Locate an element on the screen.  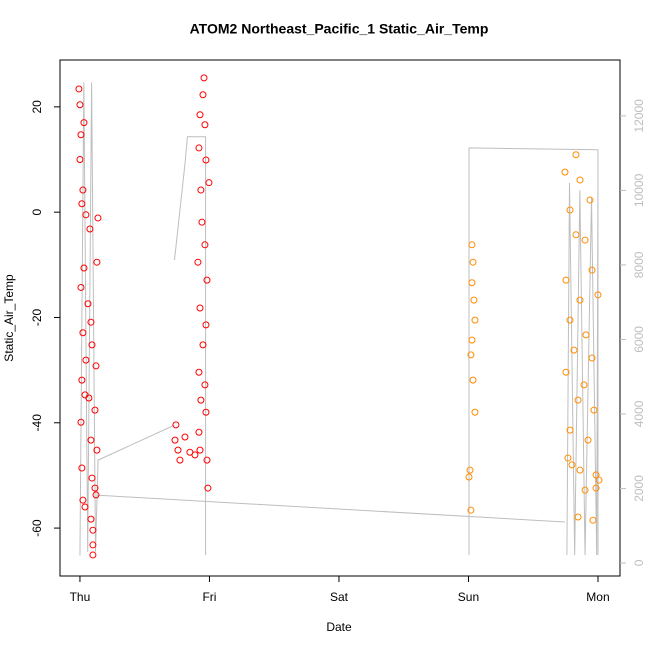
y2-tick-label: 2000 is located at coordinates (639, 488).